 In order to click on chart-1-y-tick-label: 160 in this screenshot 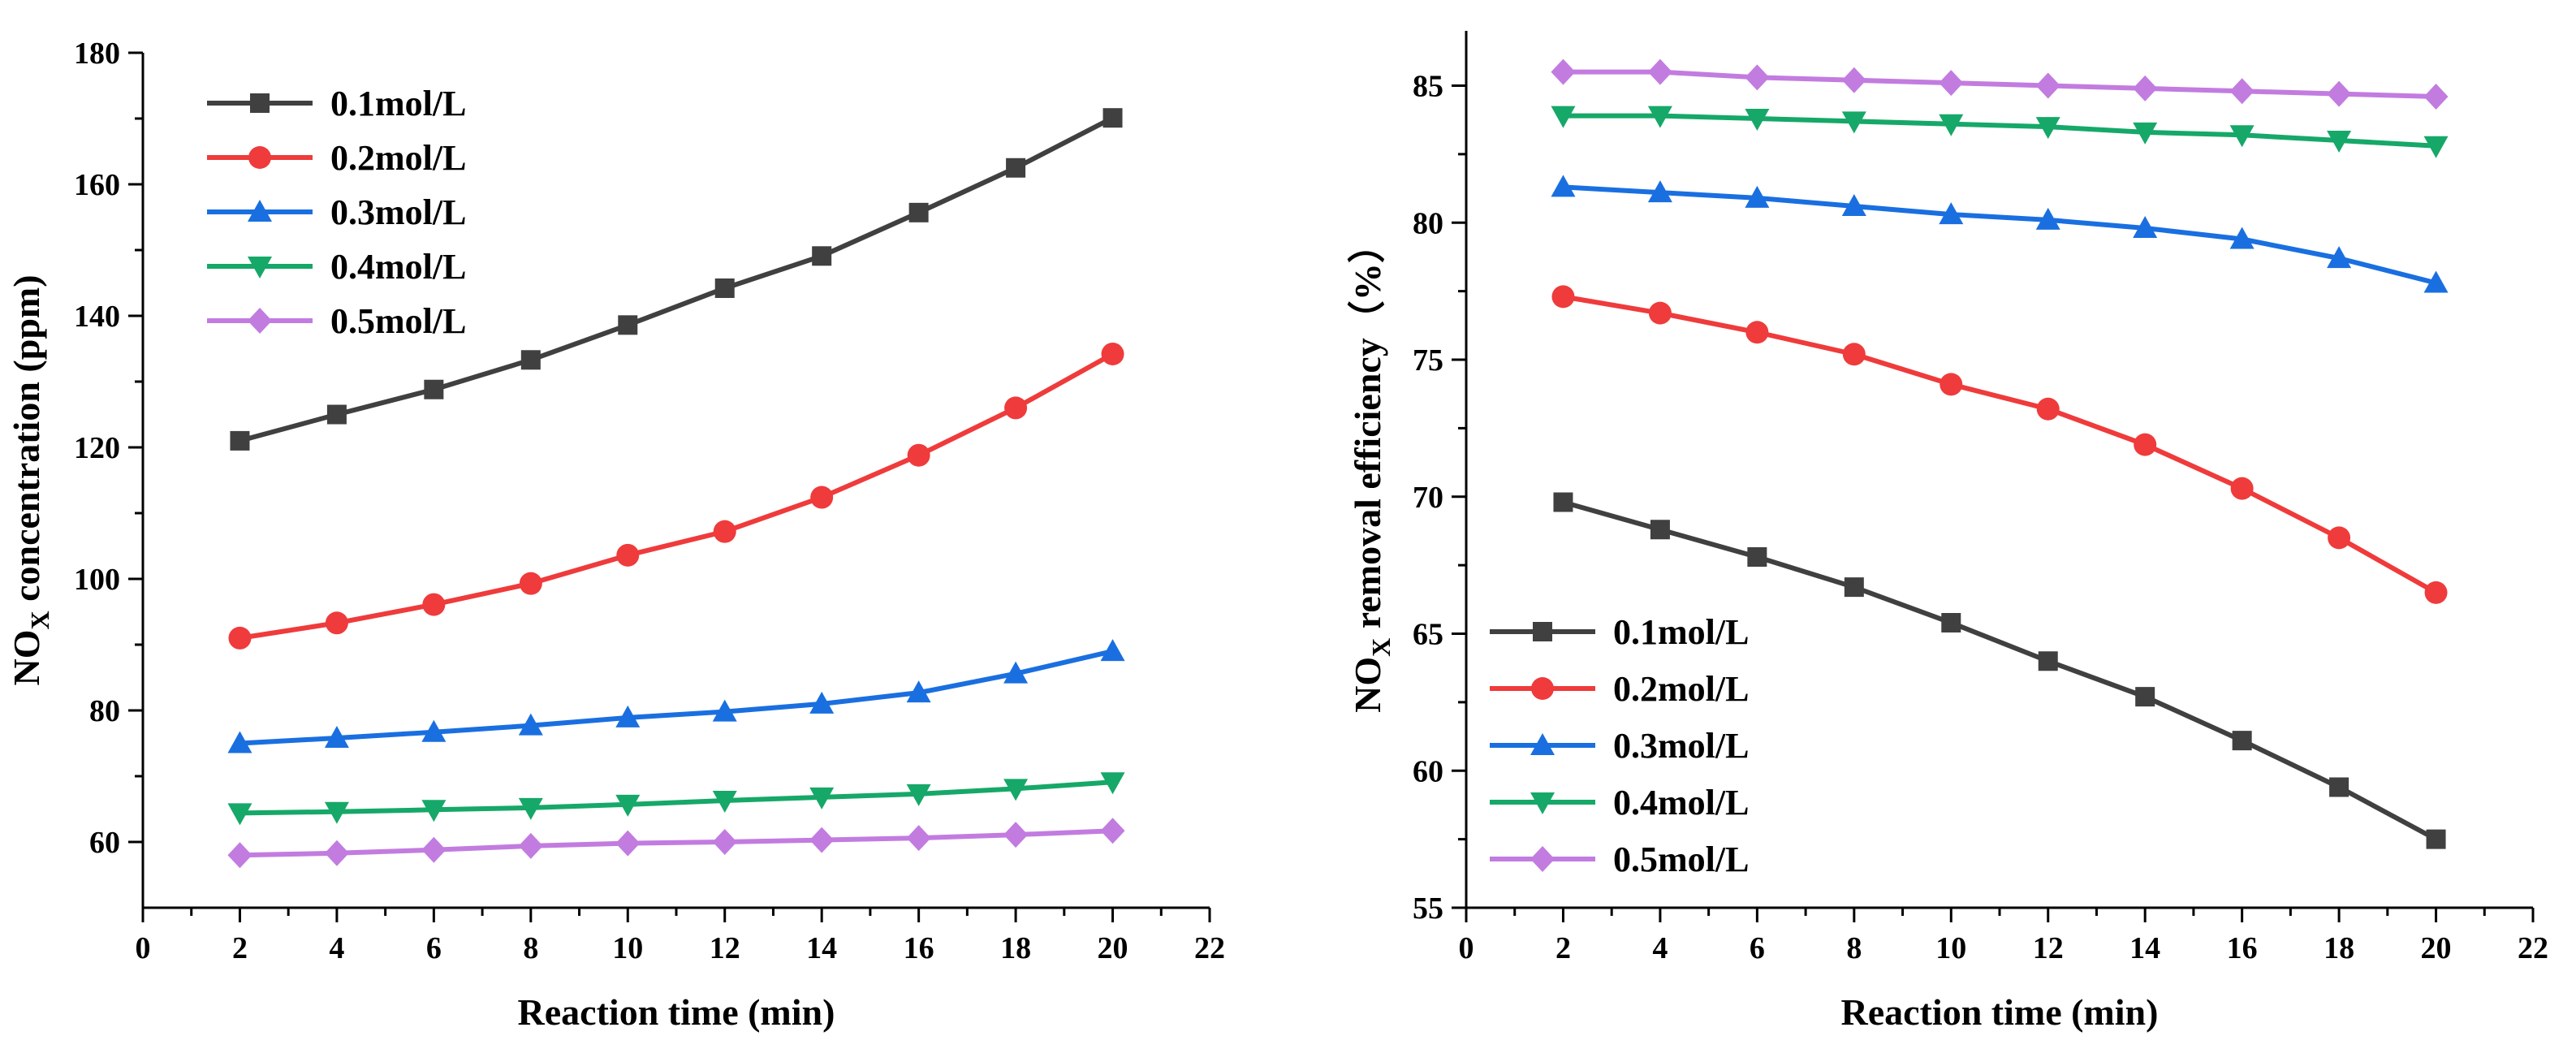, I will do `click(97, 185)`.